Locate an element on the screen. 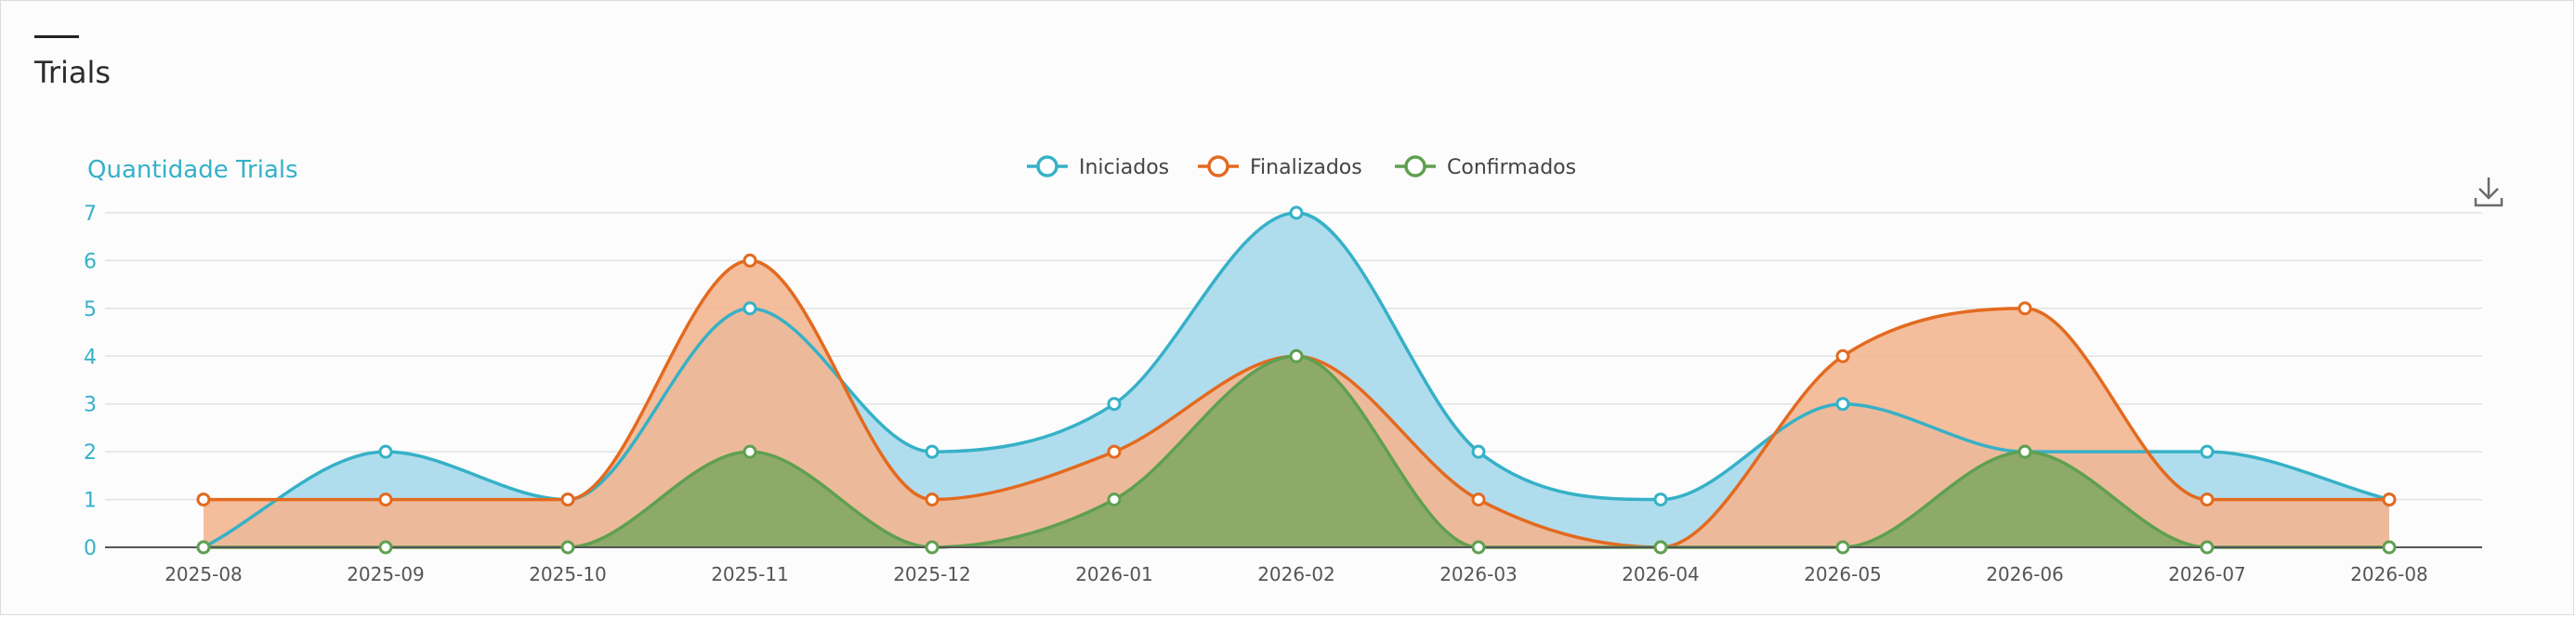  x-tick-label: 2025-12 is located at coordinates (932, 574).